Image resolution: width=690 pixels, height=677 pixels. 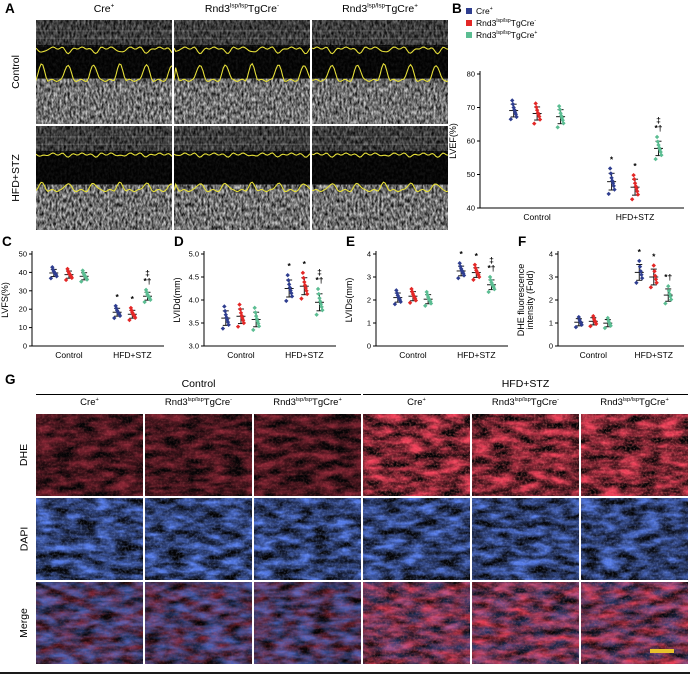 What do you see at coordinates (23, 290) in the screenshot?
I see `svg-text: 30` at bounding box center [23, 290].